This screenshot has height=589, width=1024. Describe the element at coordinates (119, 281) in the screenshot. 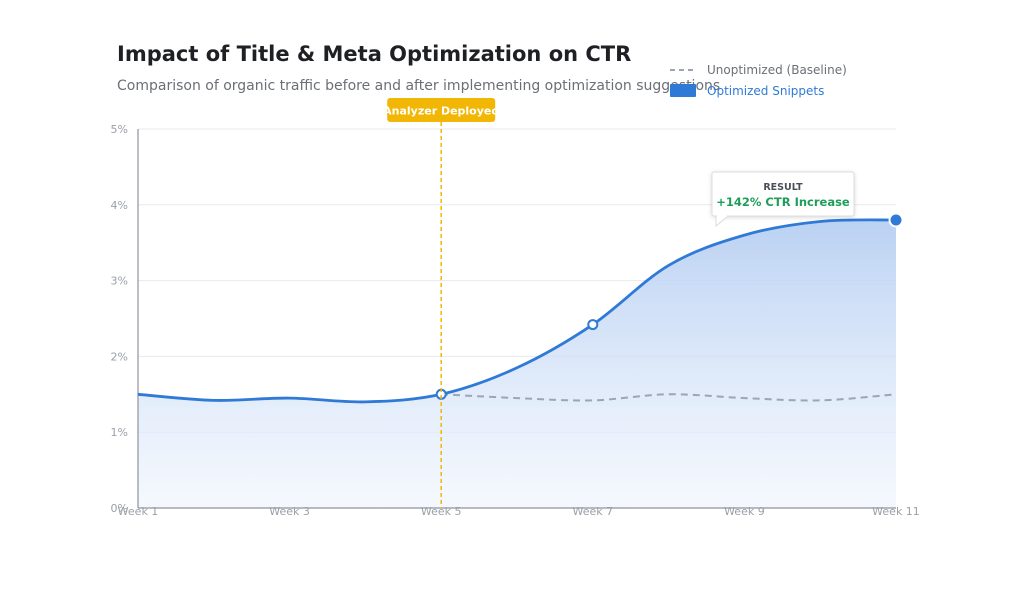

I see `y-tick-label: 3%` at that location.